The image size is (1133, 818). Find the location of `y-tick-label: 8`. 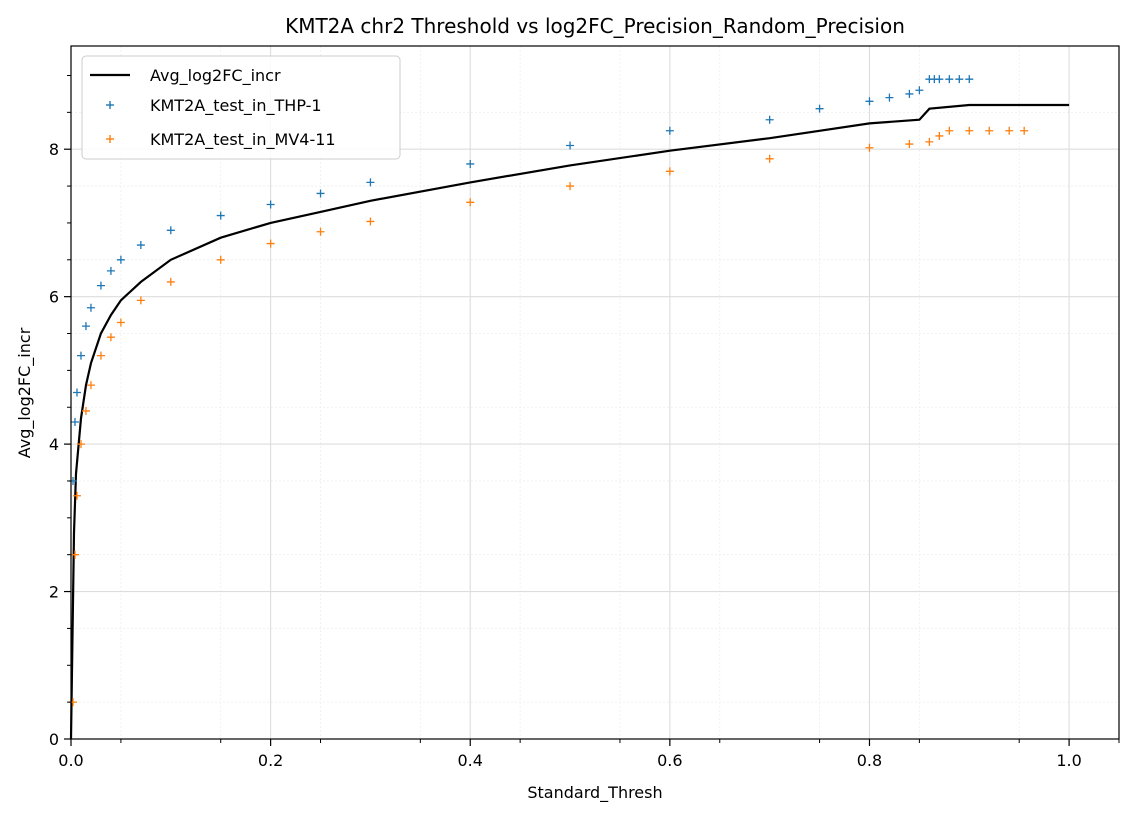

y-tick-label: 8 is located at coordinates (54, 149).